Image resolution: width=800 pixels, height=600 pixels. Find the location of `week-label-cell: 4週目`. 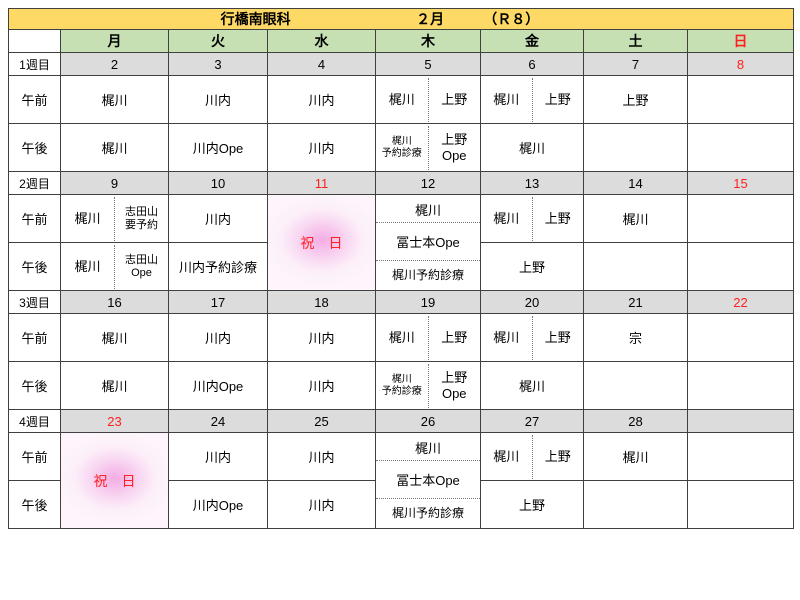

week-label-cell: 4週目 is located at coordinates (34, 421).